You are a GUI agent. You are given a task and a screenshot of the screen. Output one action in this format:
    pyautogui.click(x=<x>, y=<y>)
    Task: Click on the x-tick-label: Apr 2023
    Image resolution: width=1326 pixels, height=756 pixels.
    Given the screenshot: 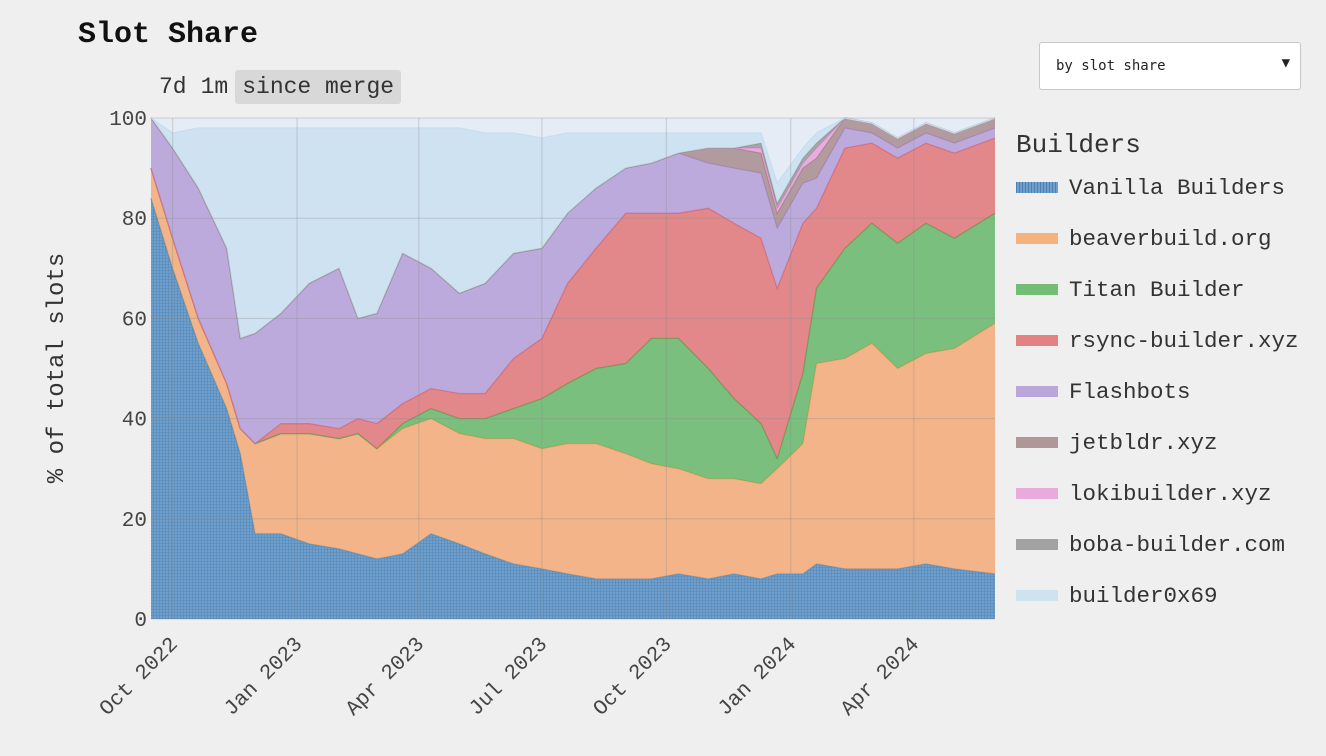 What is the action you would take?
    pyautogui.click(x=386, y=678)
    